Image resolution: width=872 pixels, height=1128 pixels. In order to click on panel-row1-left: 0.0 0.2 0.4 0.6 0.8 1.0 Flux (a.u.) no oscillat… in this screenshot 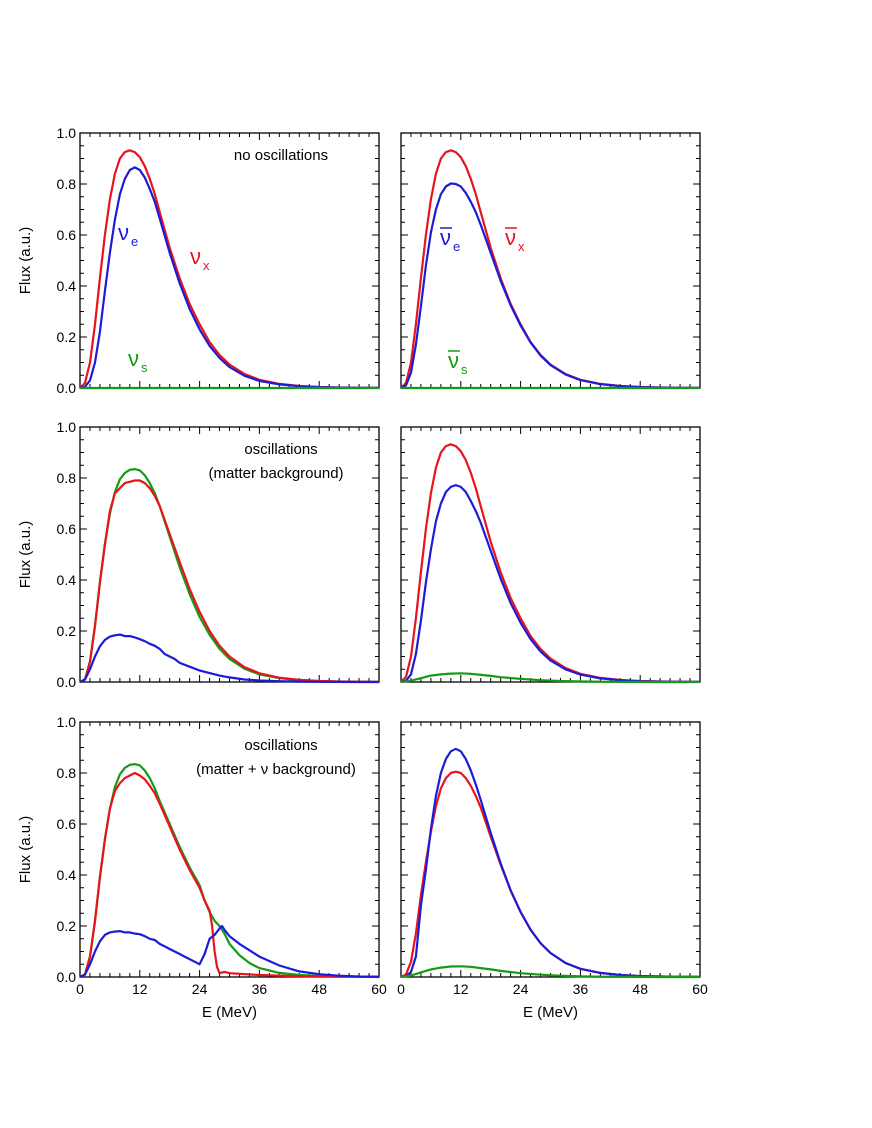, I will do `click(198, 260)`.